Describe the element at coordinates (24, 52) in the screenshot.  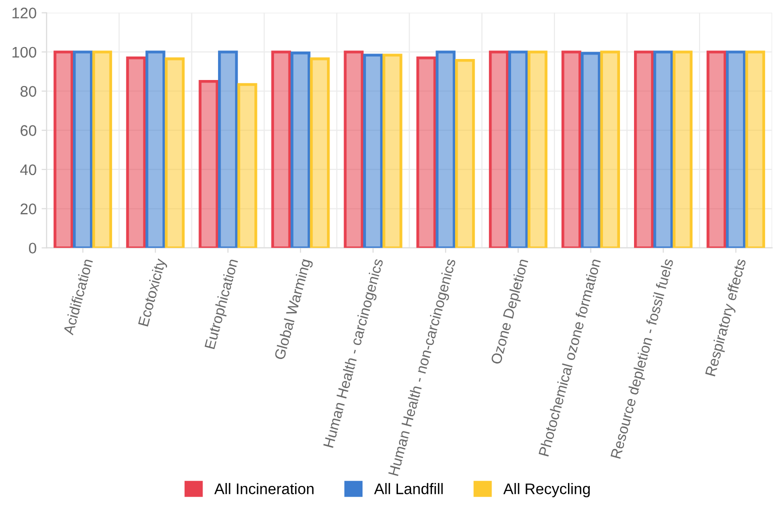
I see `y-tick-label: 100` at that location.